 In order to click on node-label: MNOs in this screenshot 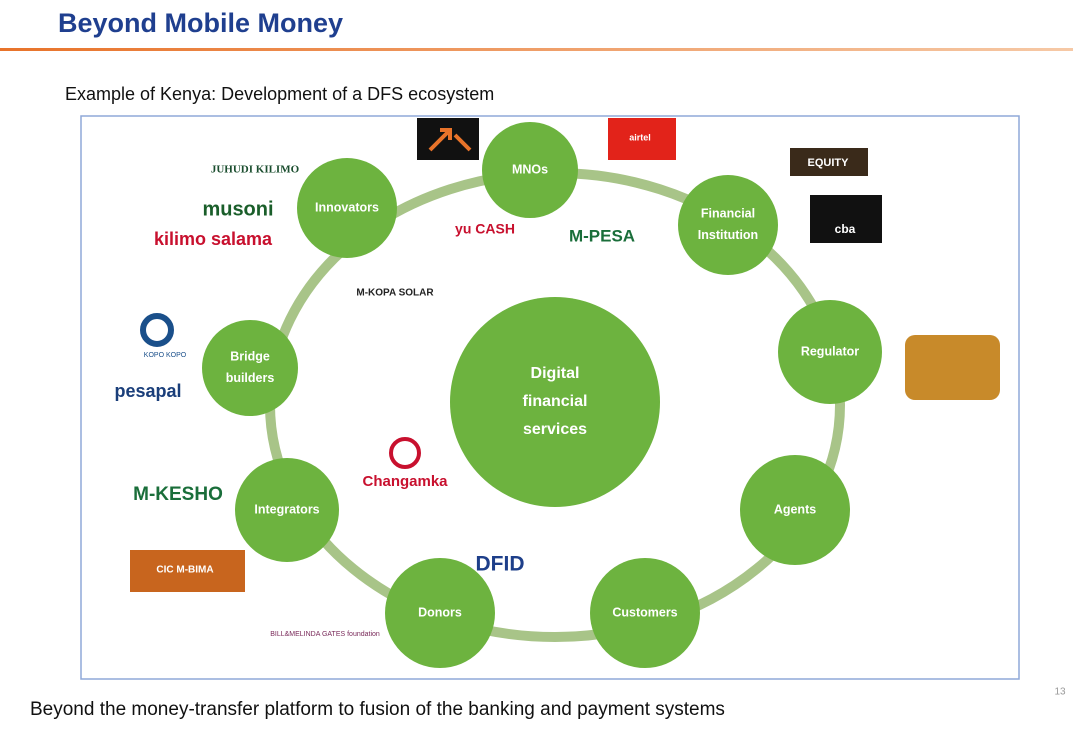, I will do `click(530, 169)`.